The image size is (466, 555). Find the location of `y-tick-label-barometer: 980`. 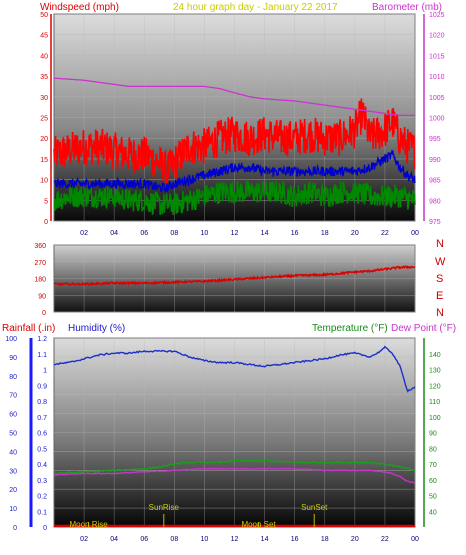

y-tick-label-barometer: 980 is located at coordinates (435, 201).